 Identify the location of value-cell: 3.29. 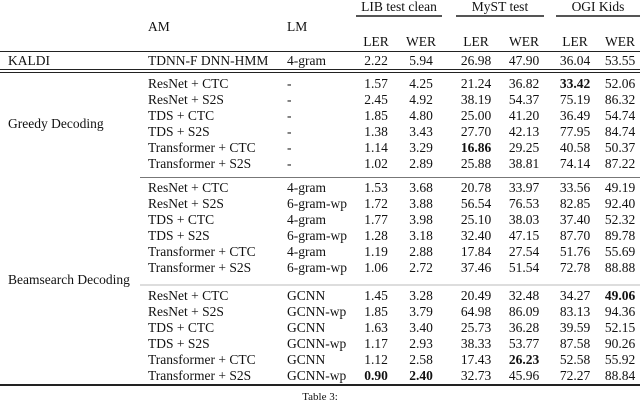
(421, 147).